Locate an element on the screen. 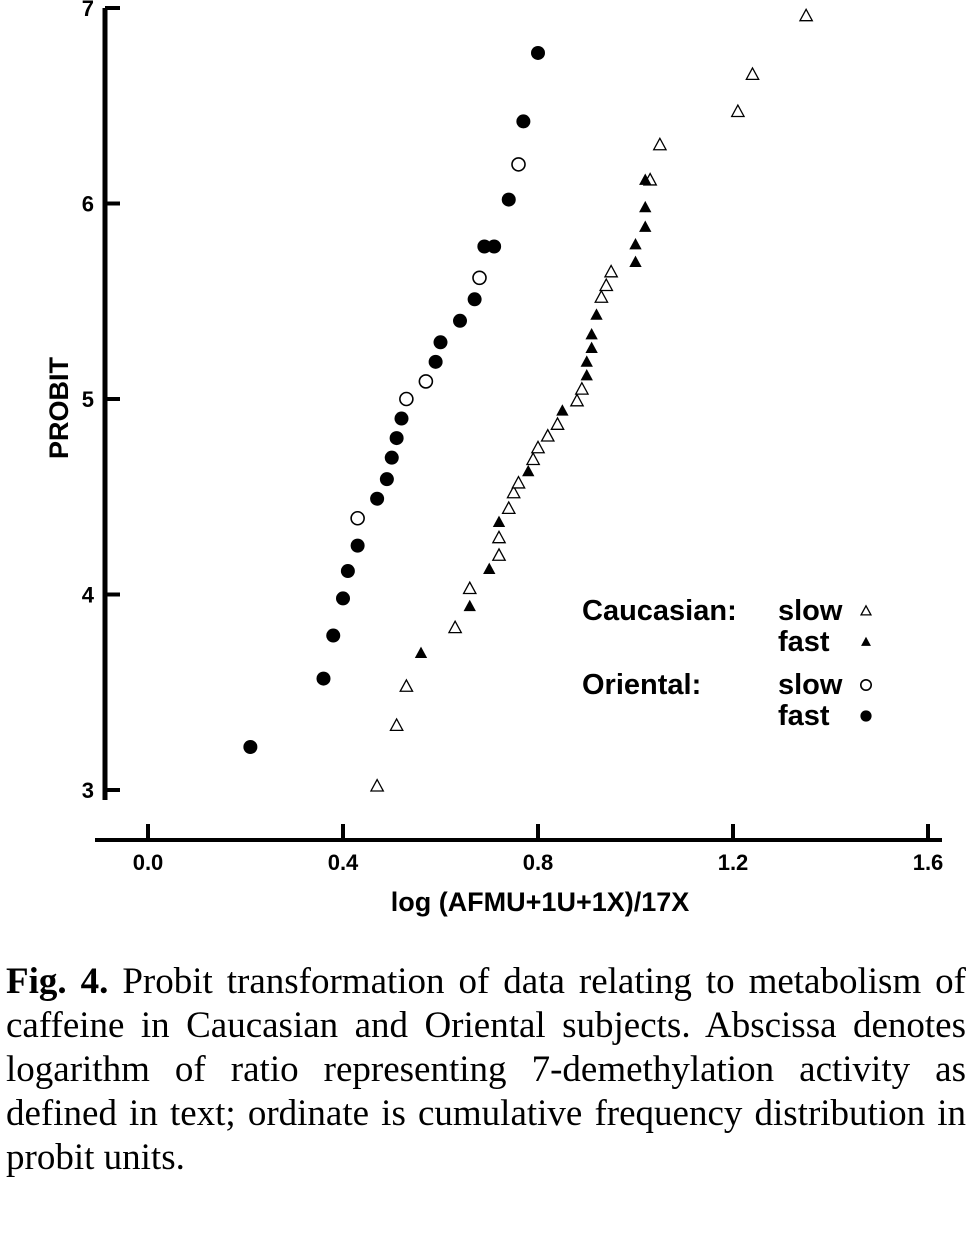 This screenshot has width=971, height=1253. y-tick-label: 5 is located at coordinates (88, 399).